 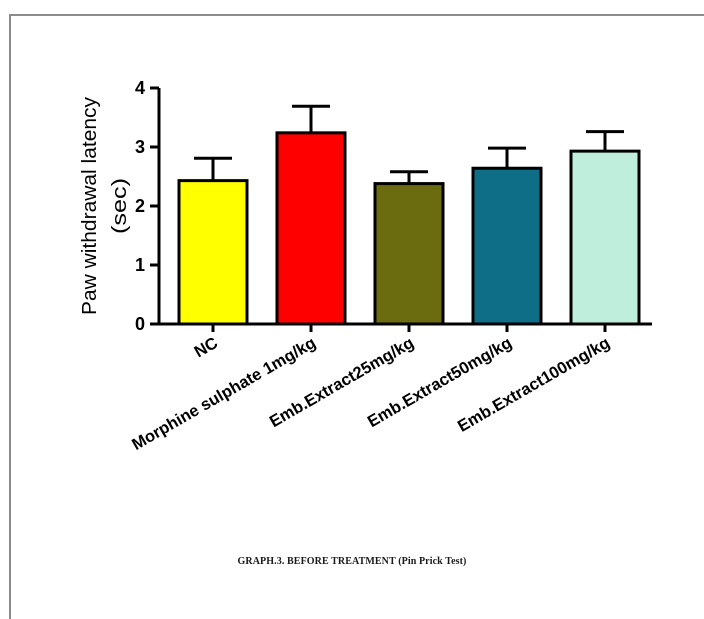 What do you see at coordinates (206, 348) in the screenshot?
I see `x-tick-label: NC` at bounding box center [206, 348].